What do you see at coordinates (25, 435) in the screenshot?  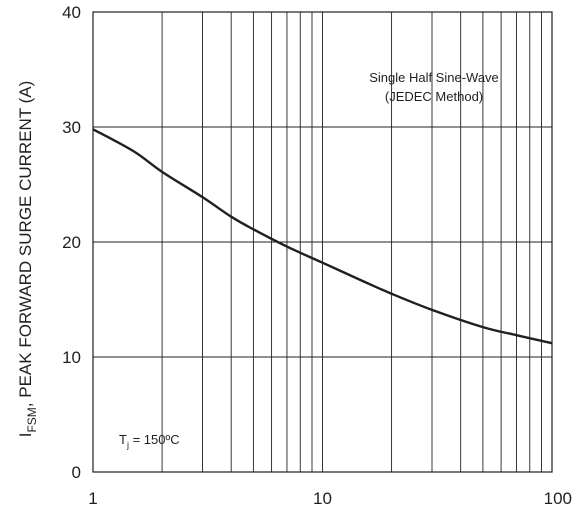 I see `y-axis-label-symbol: I` at bounding box center [25, 435].